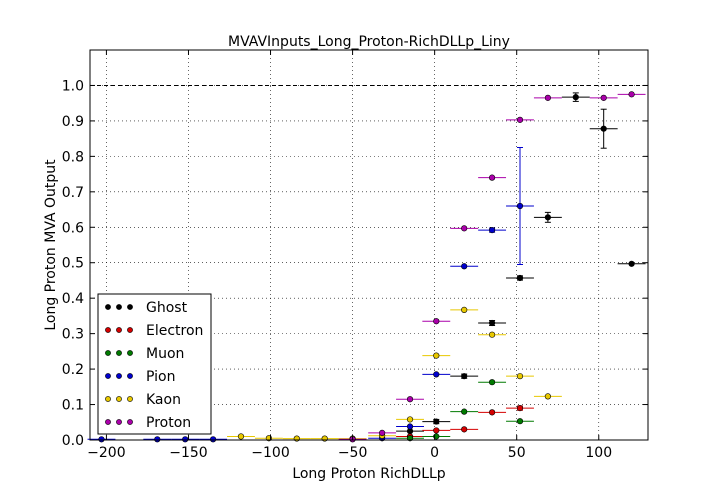 This screenshot has height=504, width=720. What do you see at coordinates (73, 406) in the screenshot?
I see `y-tick-label: 0.1` at bounding box center [73, 406].